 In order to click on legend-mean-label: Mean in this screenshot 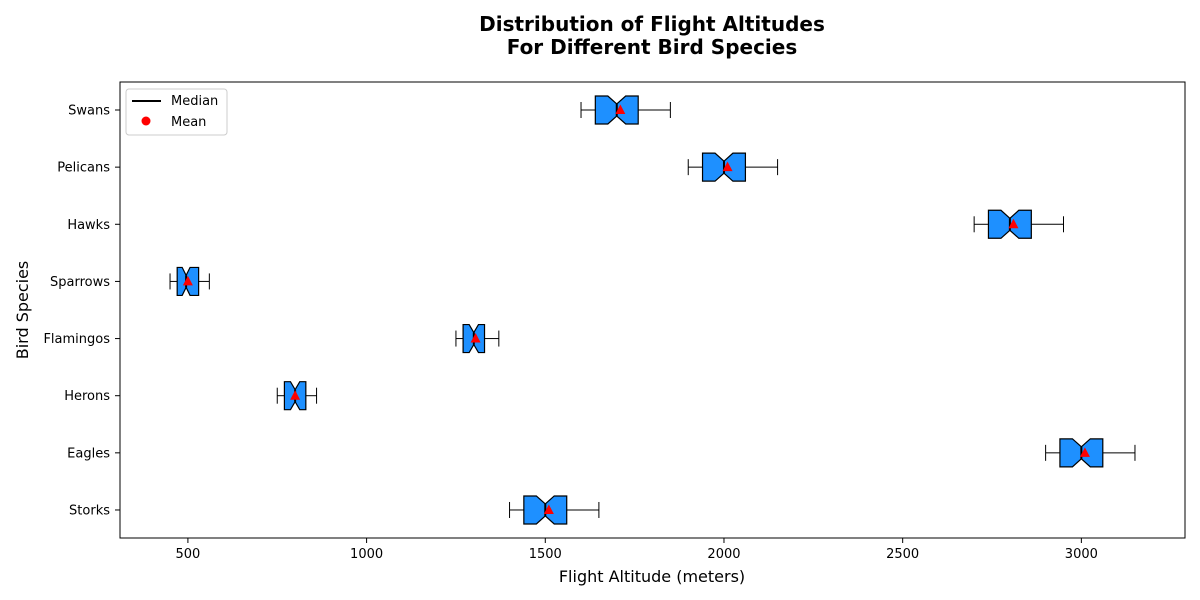, I will do `click(188, 122)`.